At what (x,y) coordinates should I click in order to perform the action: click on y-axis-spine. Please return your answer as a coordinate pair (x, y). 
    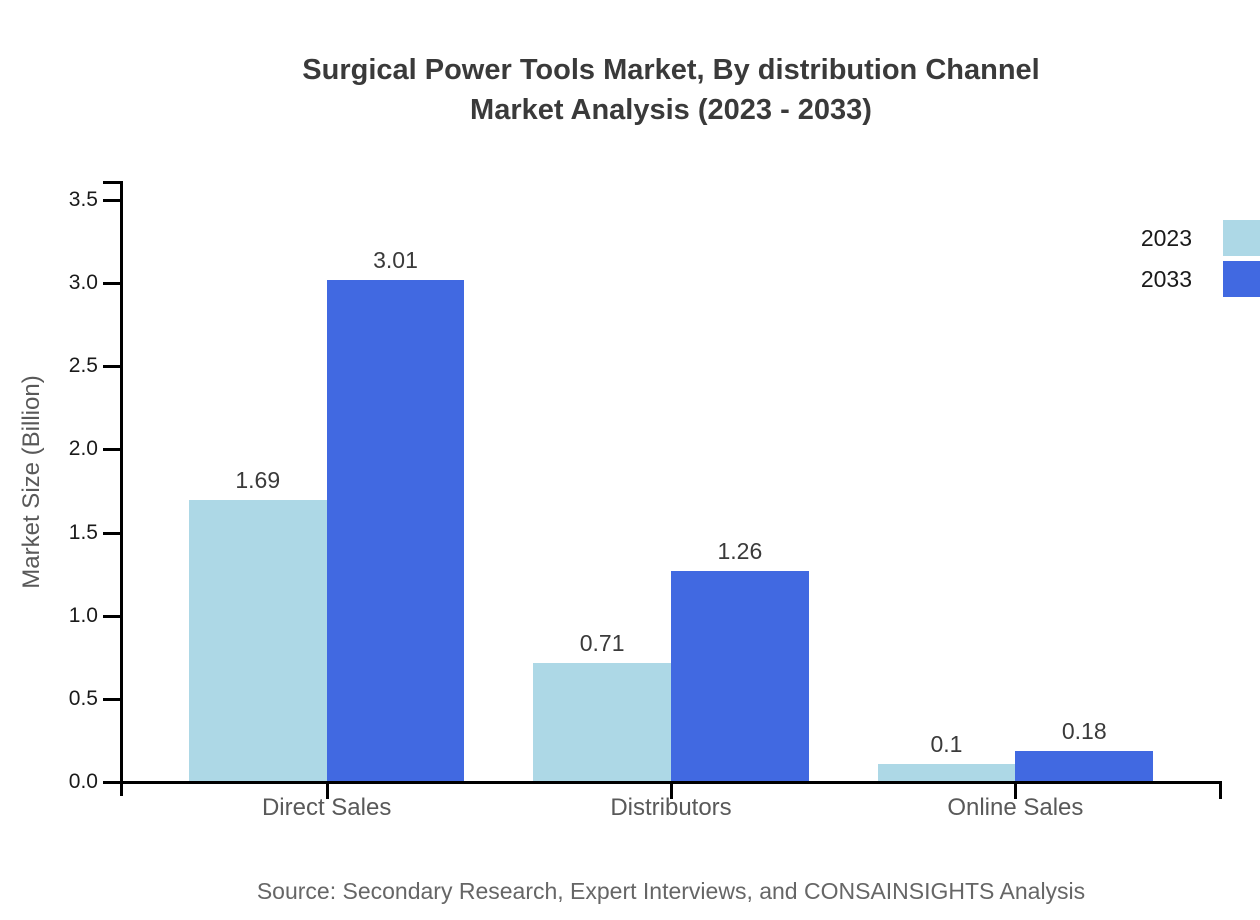
    Looking at the image, I should click on (121, 488).